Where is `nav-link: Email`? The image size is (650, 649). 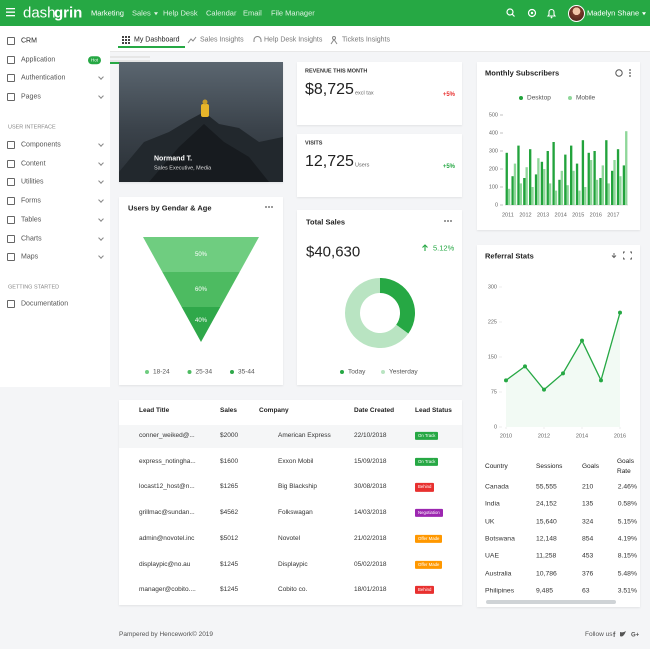
nav-link: Email is located at coordinates (252, 13).